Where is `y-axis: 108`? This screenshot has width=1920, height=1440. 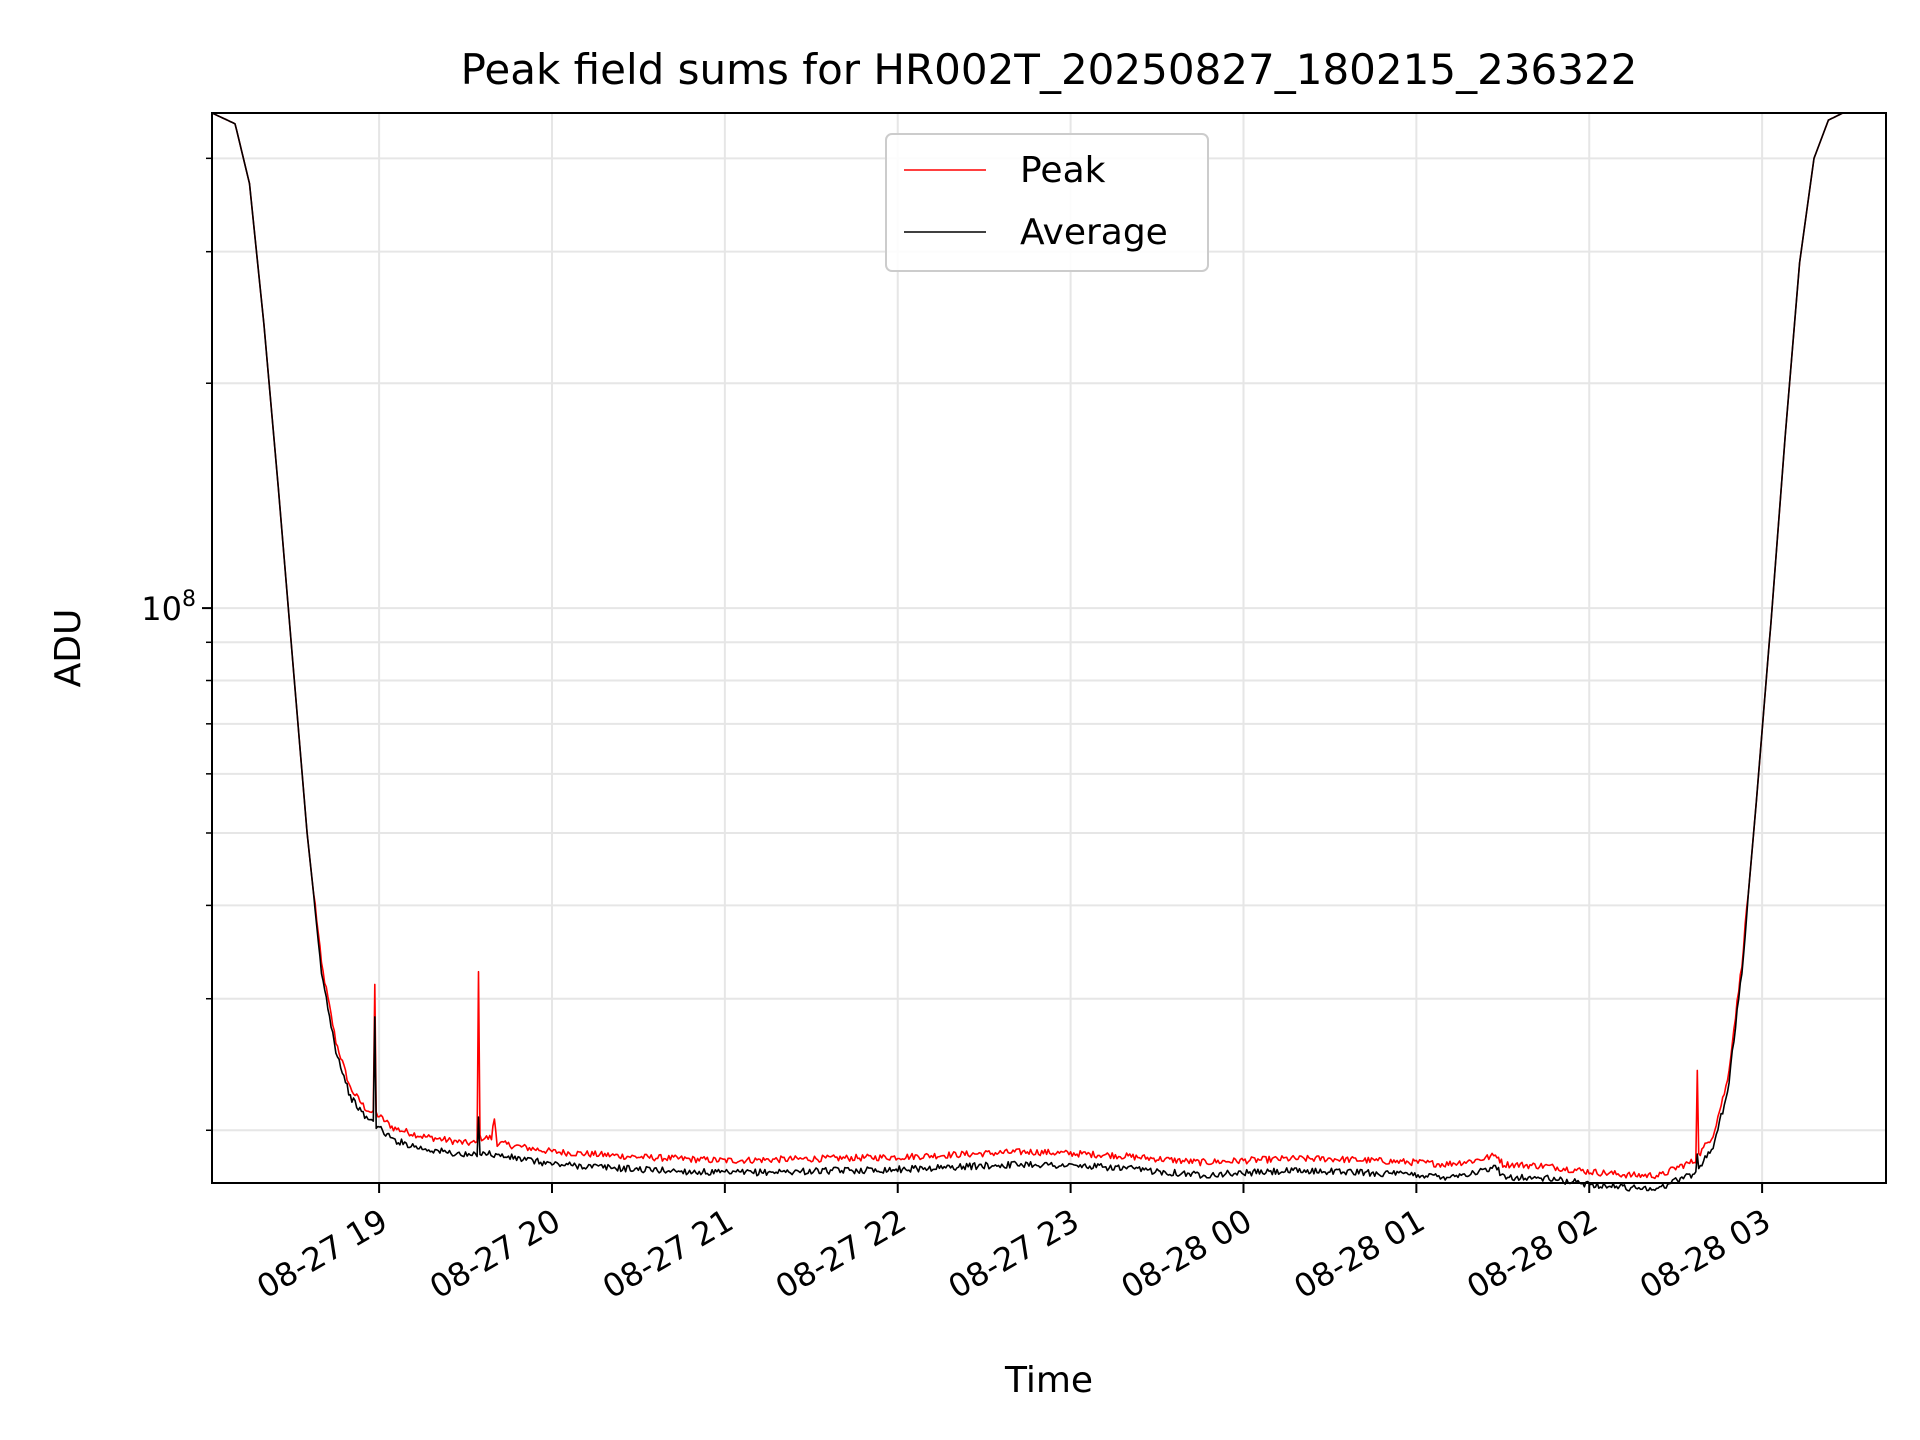
y-axis: 108 is located at coordinates (176, 644).